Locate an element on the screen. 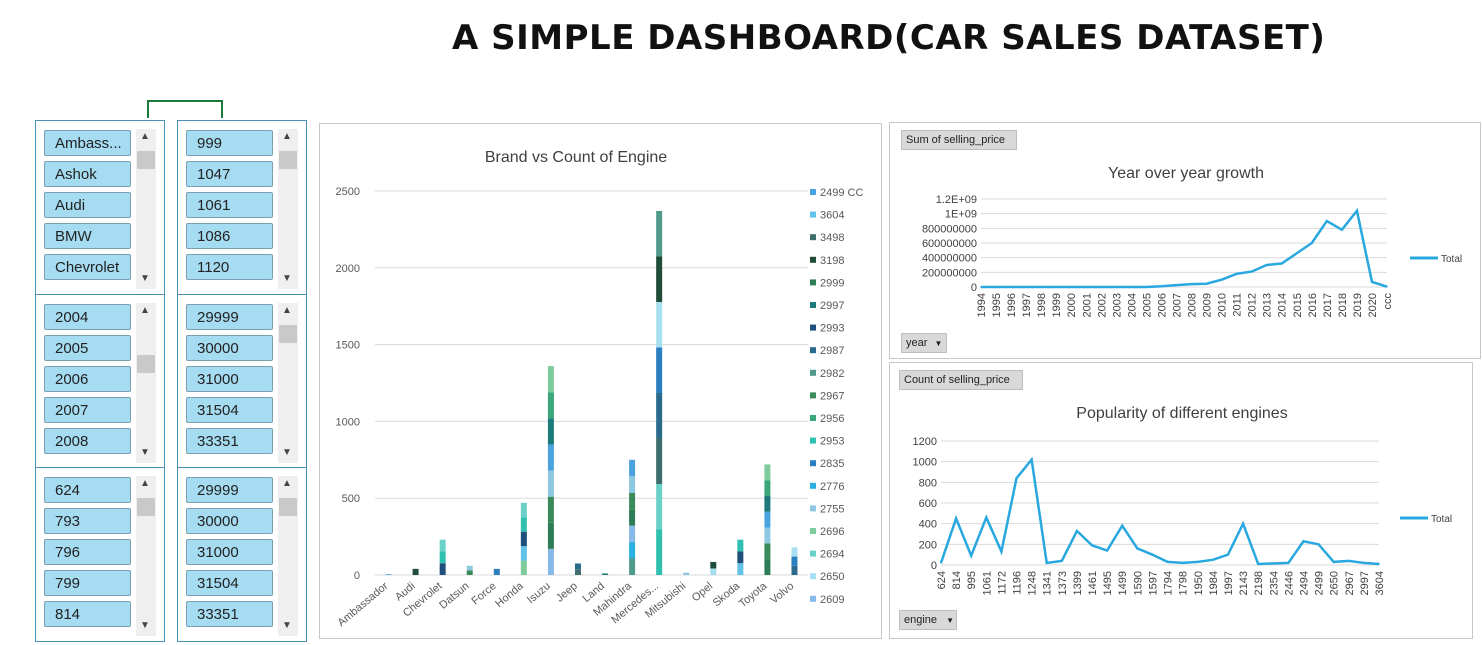  slicer-4: 29999 30000 31000 31504 33351 ▲ ▼ is located at coordinates (242, 381).